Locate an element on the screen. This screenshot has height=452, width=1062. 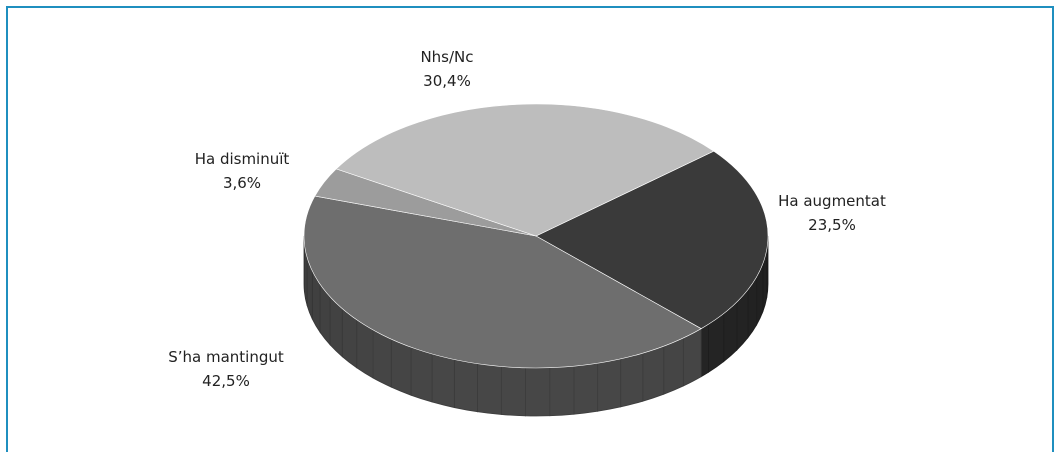
slice-label-0: Ha augmentat is located at coordinates (832, 201).